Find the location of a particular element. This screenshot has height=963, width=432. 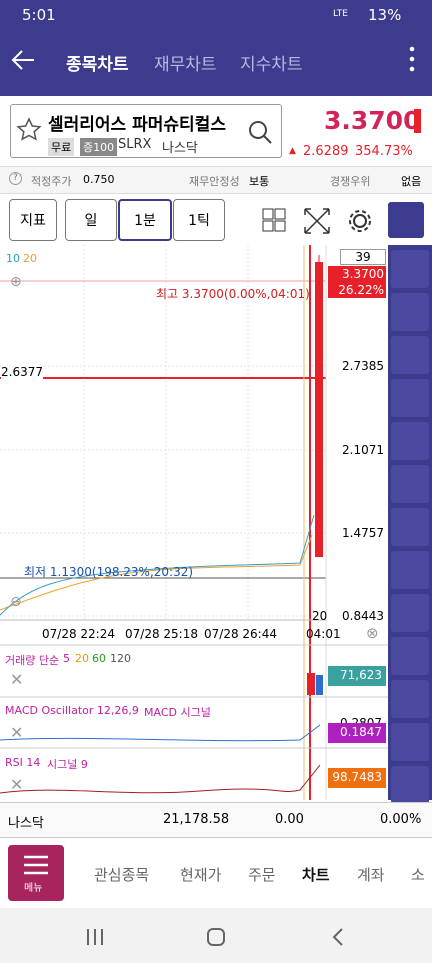

volume-title: 거래량 단순 is located at coordinates (32, 660).